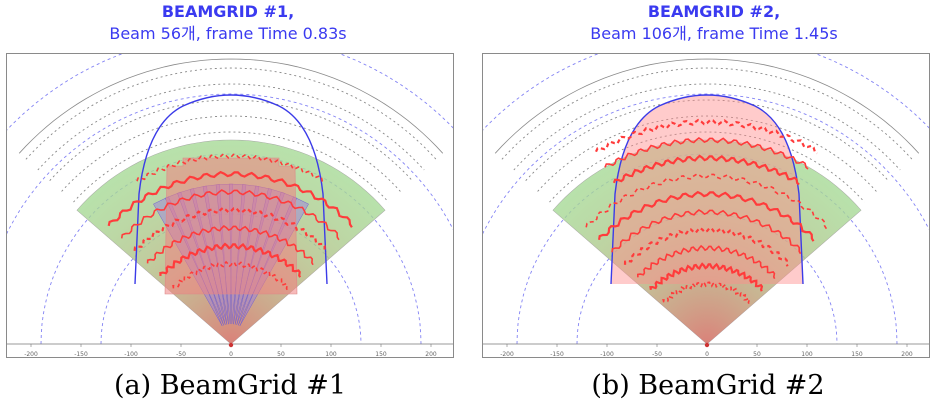 The width and height of the screenshot is (933, 417). I want to click on field-block, so click(231, 226).